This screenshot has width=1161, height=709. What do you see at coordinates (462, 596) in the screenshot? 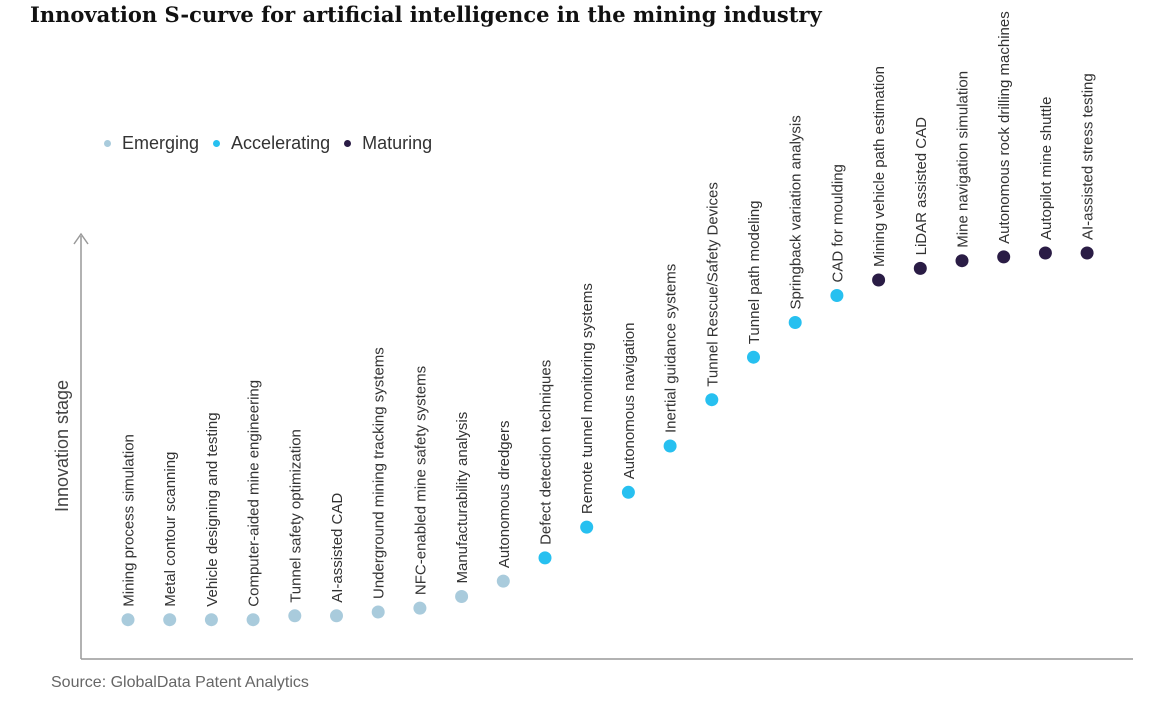
I see `point-manufacturability-analysis` at bounding box center [462, 596].